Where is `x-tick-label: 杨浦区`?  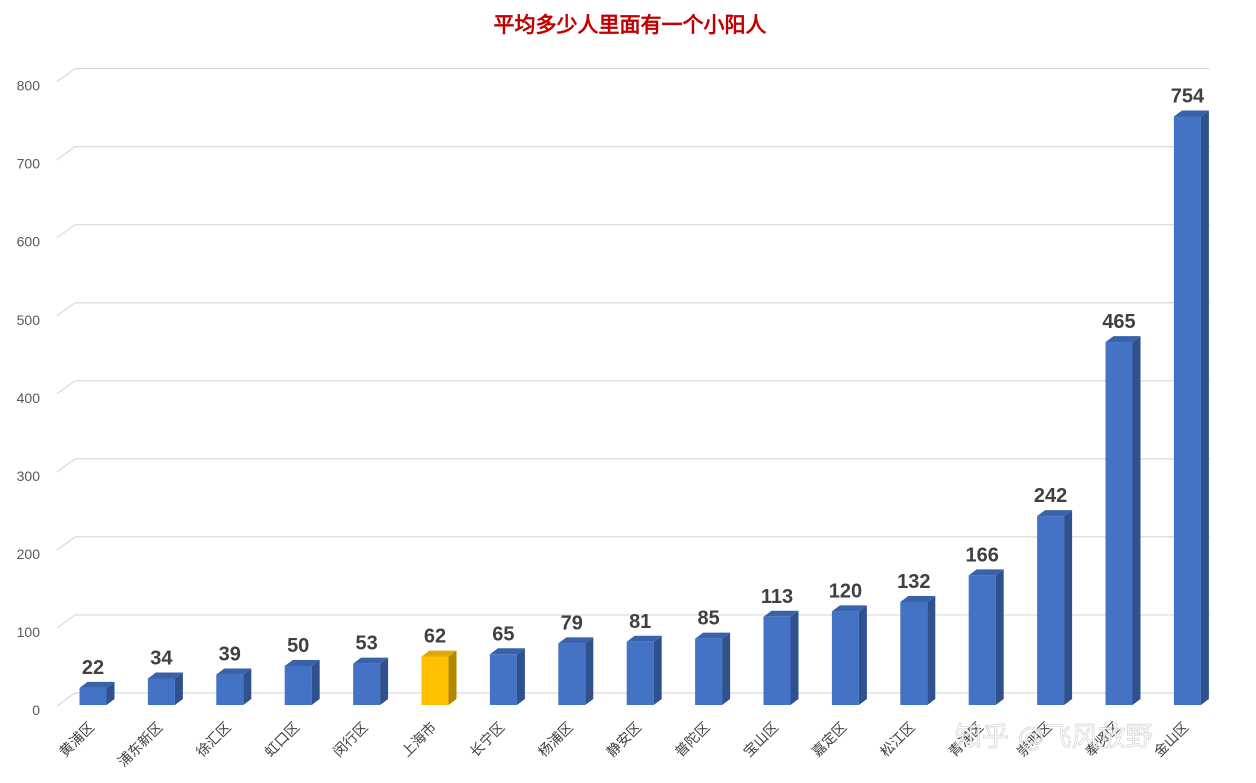
x-tick-label: 杨浦区 is located at coordinates (556, 740).